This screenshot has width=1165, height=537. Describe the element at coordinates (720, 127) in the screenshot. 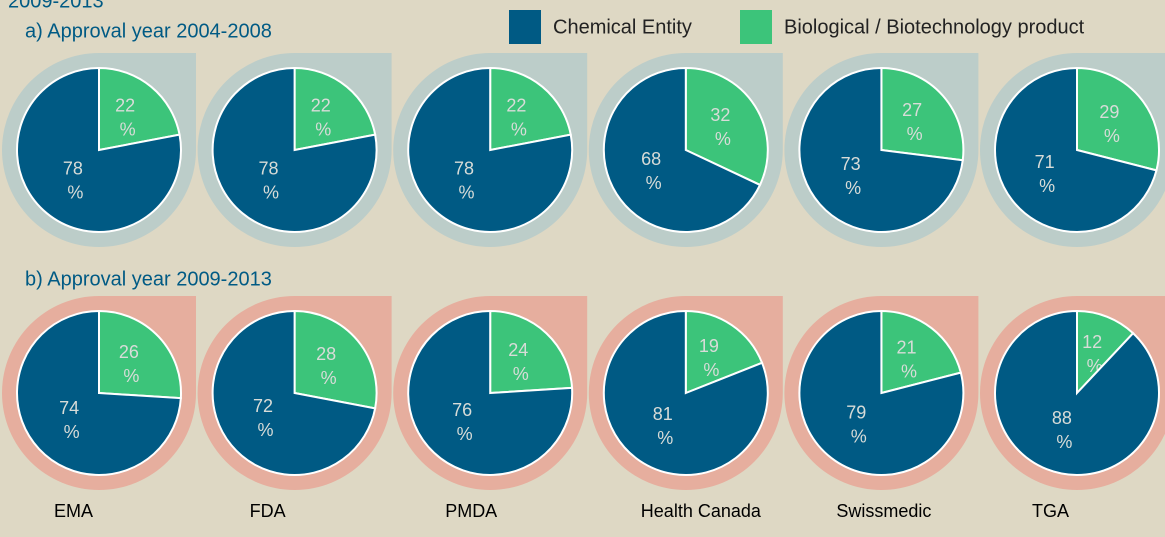

I see `data-label: 32 %` at that location.